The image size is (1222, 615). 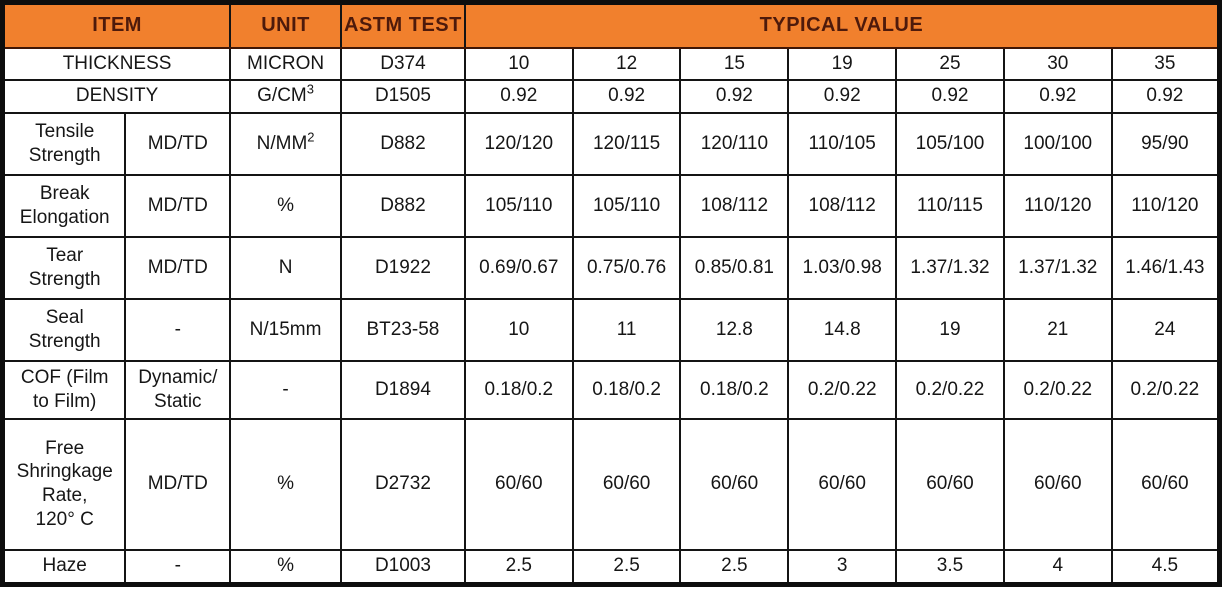 I want to click on cell-item: Break Elongation, so click(x=64, y=205).